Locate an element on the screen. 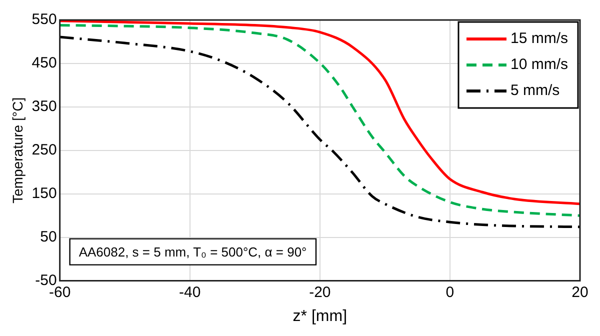 Image resolution: width=600 pixels, height=336 pixels. x-tick-label: -20 is located at coordinates (320, 292).